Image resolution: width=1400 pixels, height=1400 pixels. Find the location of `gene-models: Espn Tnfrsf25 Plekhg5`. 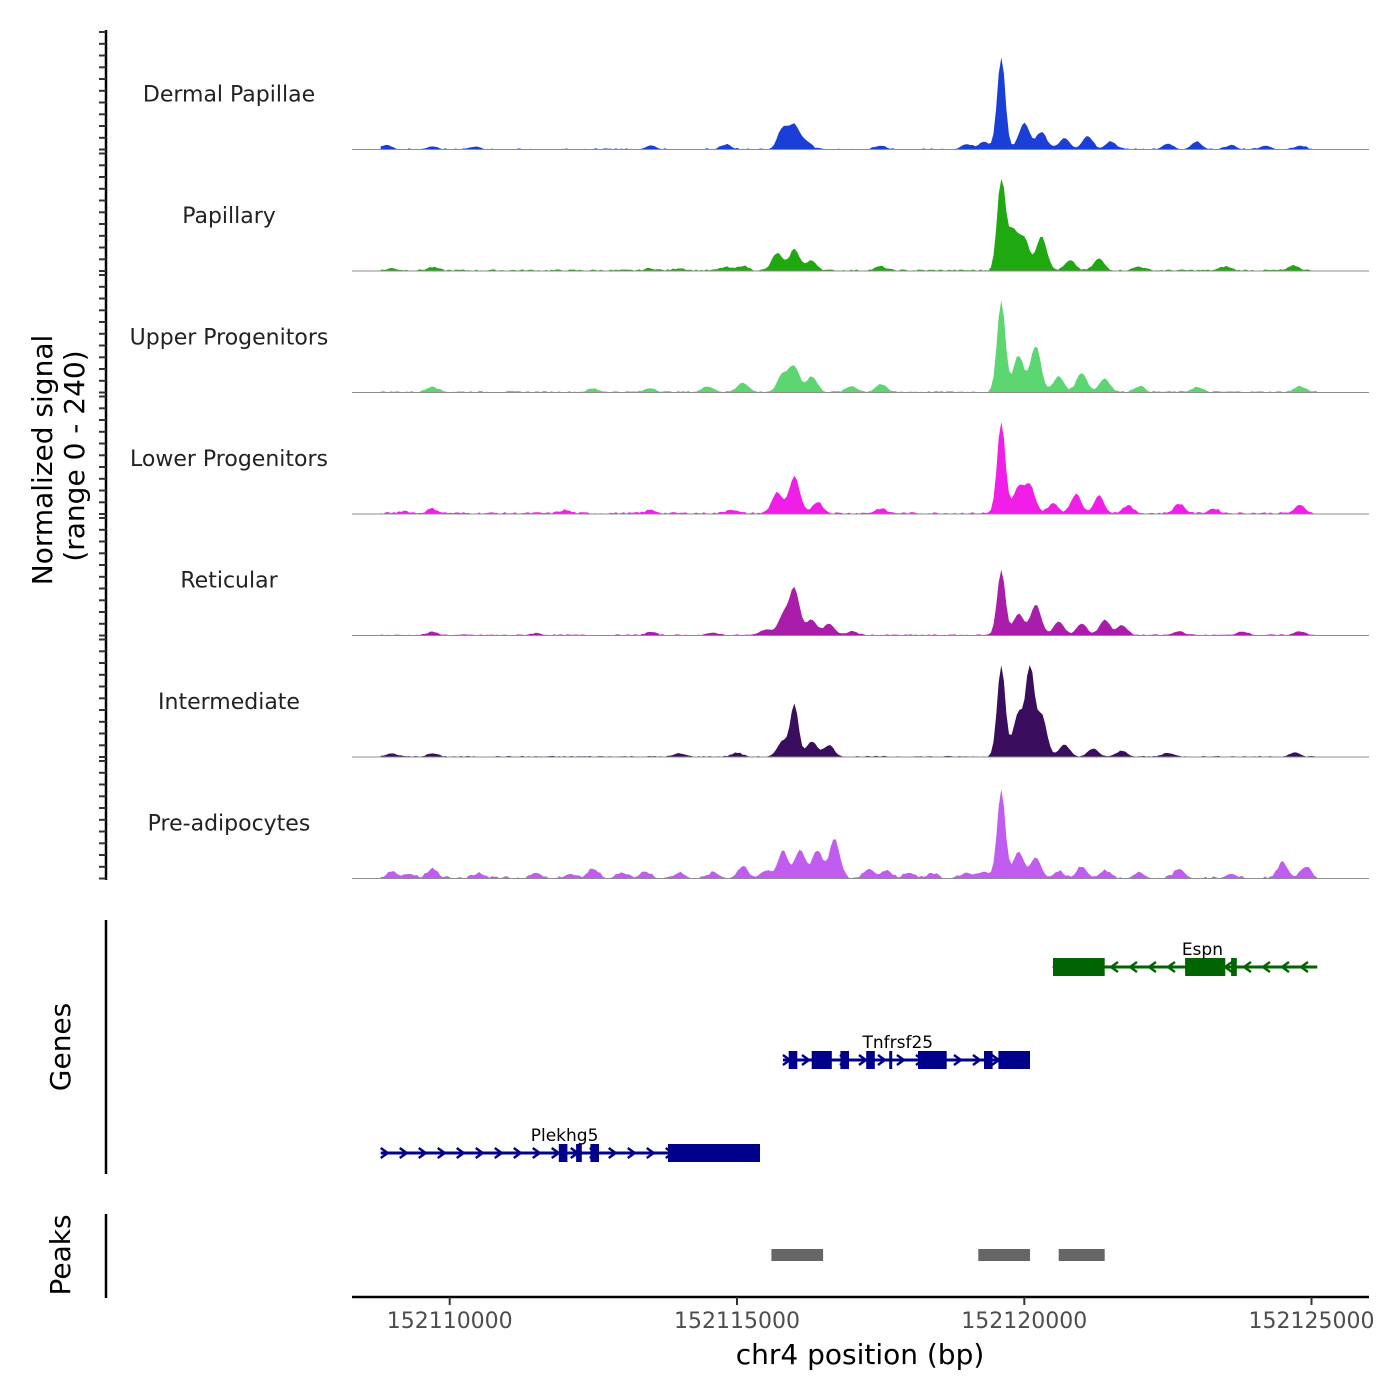

gene-models: Espn Tnfrsf25 Plekhg5 is located at coordinates (849, 1051).